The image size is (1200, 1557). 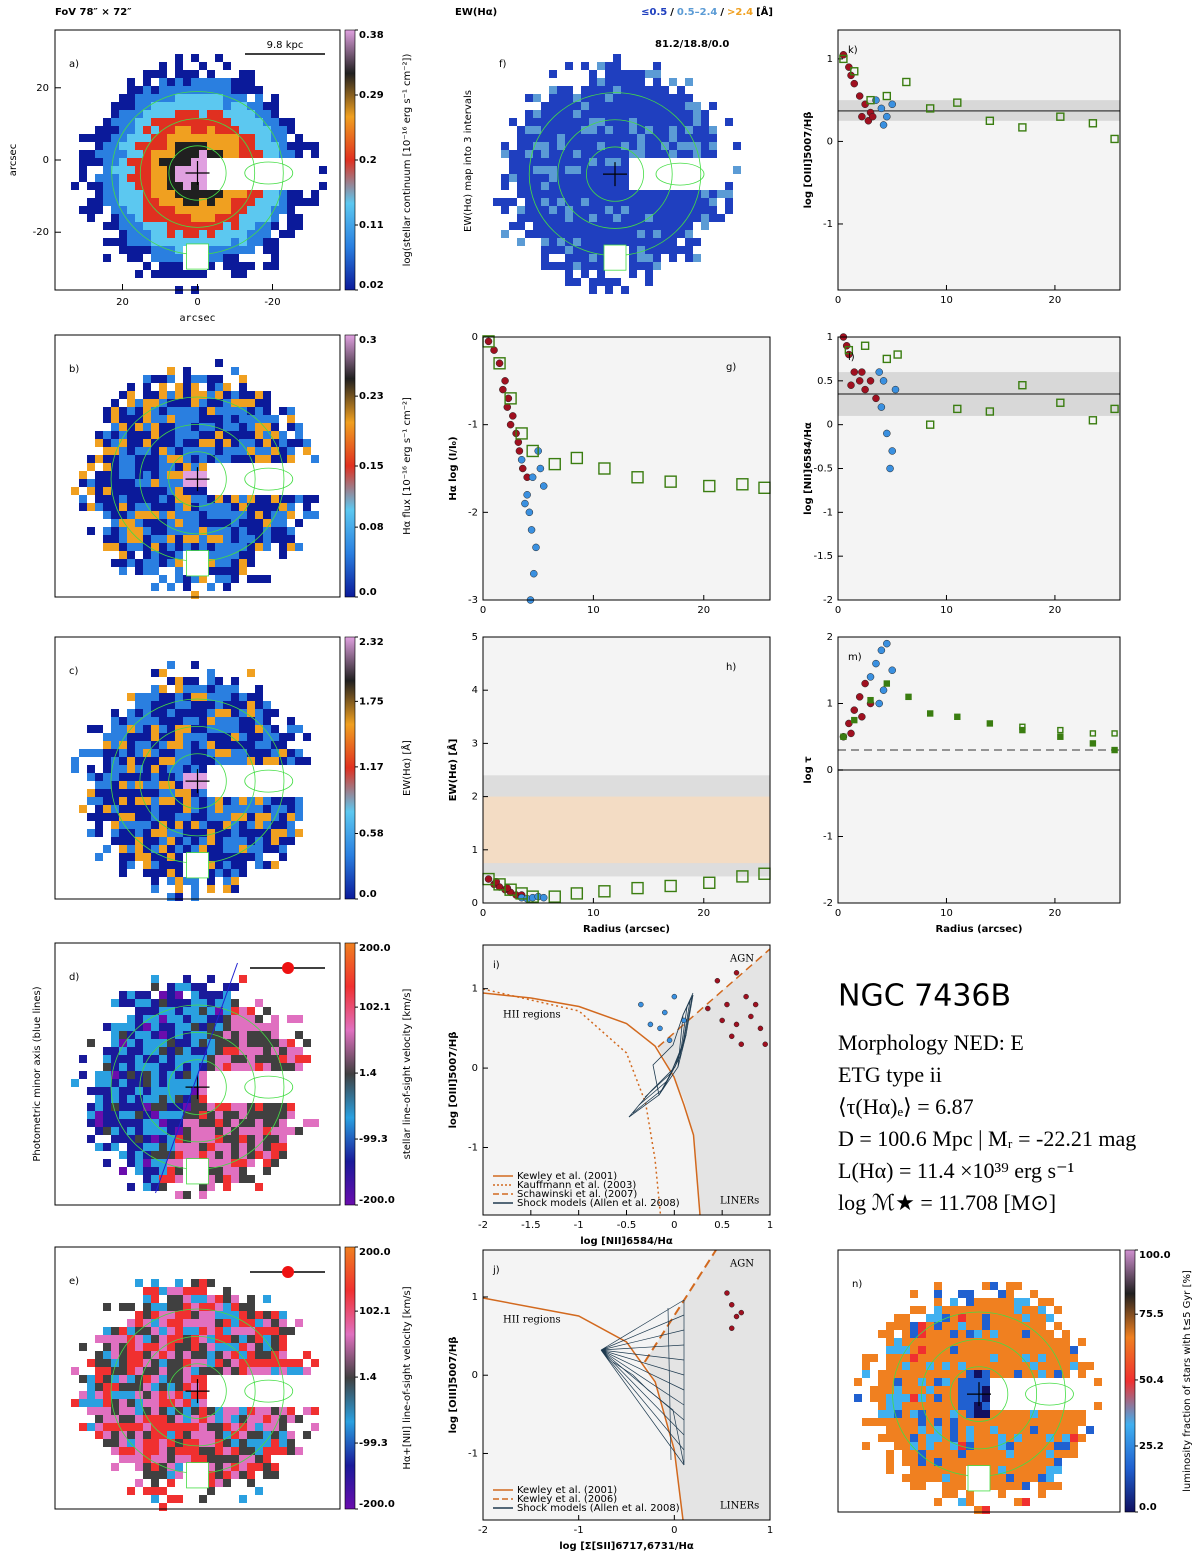 I want to click on colorbar-tick-label: 100.0, so click(x=1155, y=1255).